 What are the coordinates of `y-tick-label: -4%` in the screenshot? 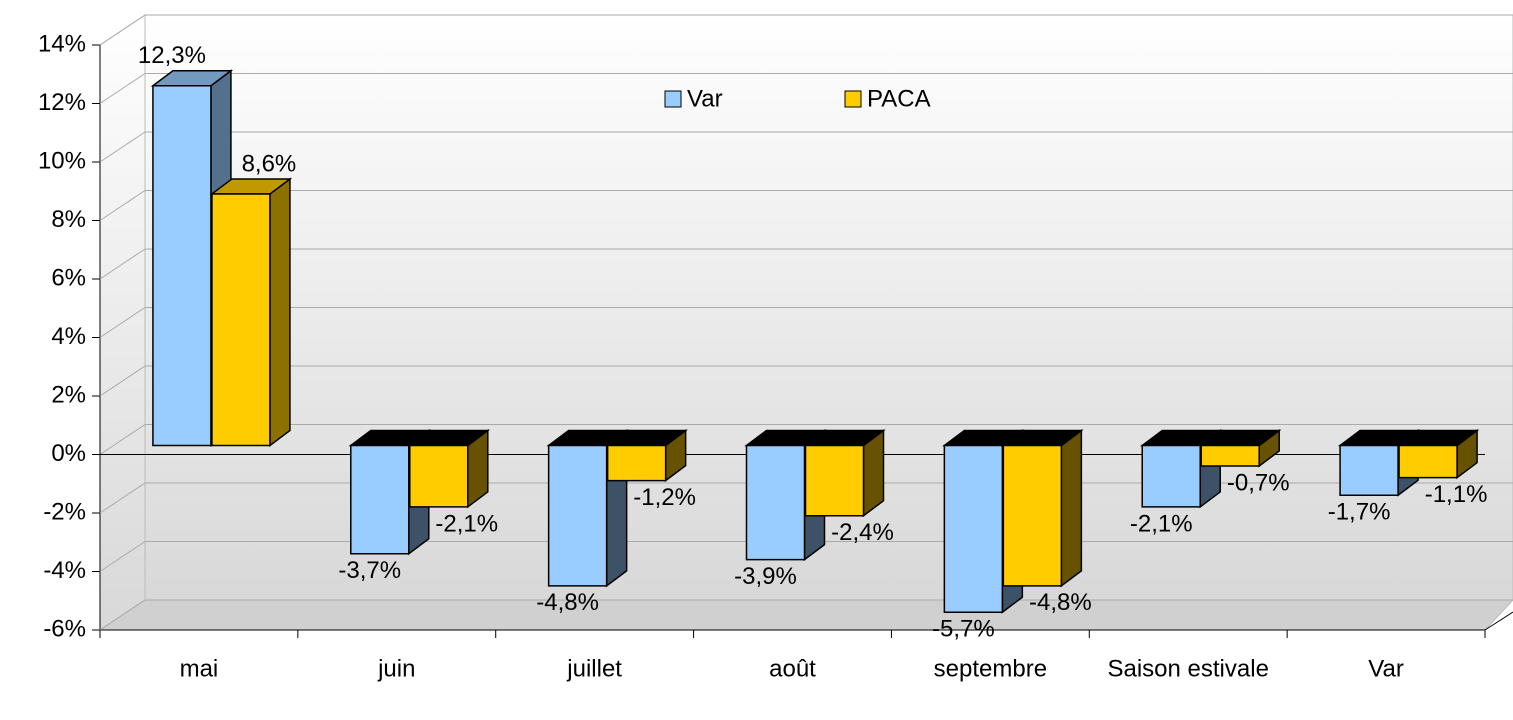 It's located at (64, 570).